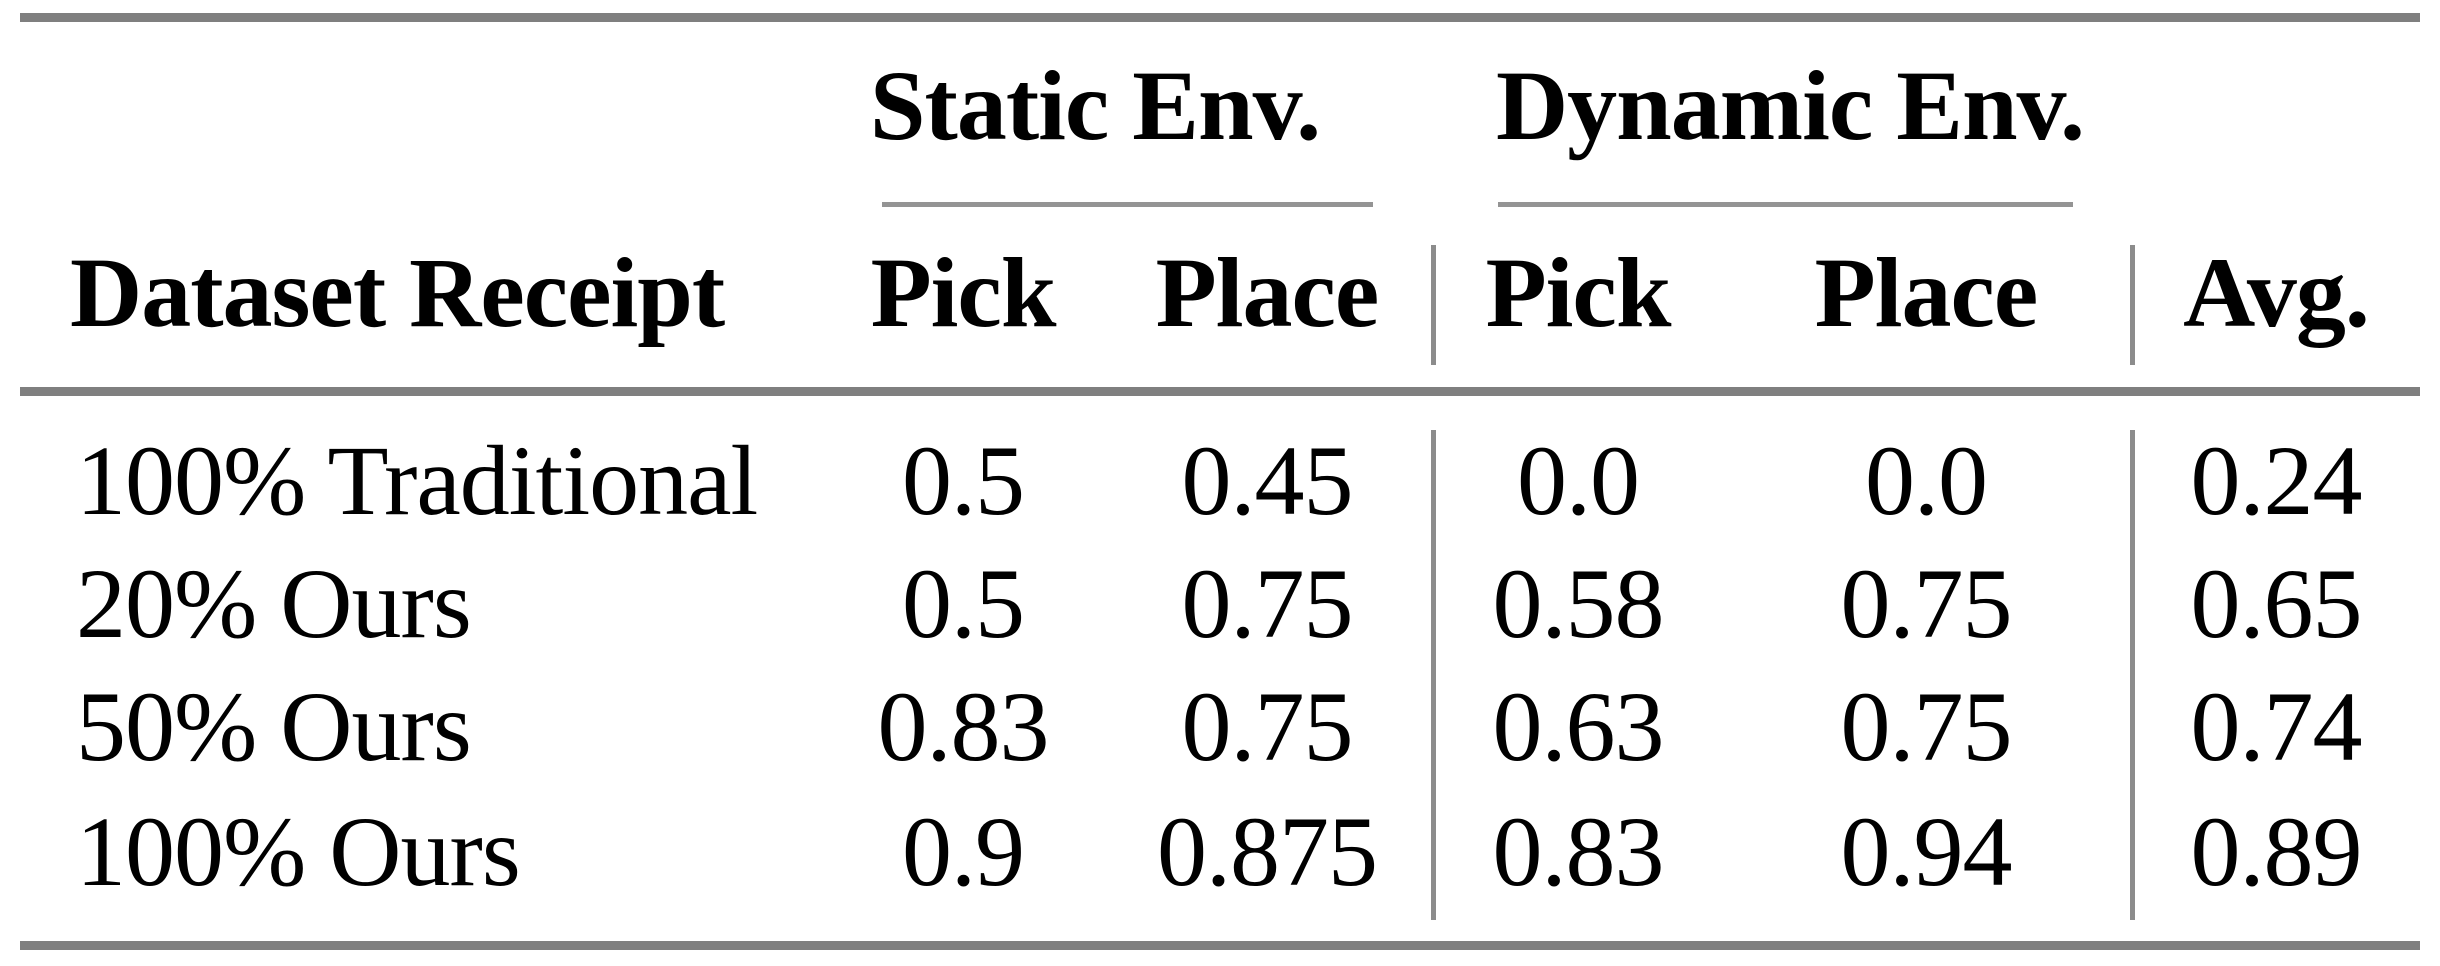 The image size is (2440, 966). Describe the element at coordinates (417, 480) in the screenshot. I see `row-label: 100% Traditional` at that location.